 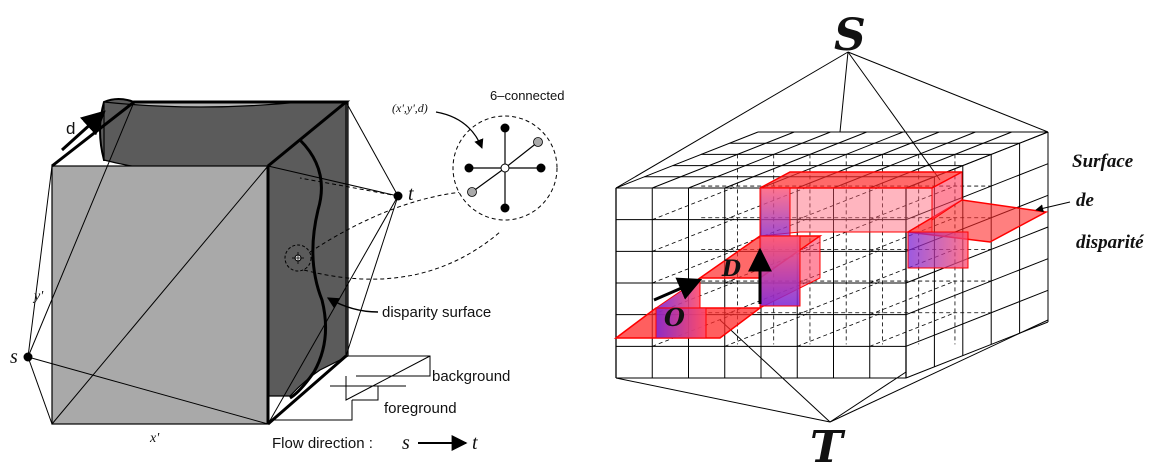 I want to click on label-y: y', so click(x=38, y=296).